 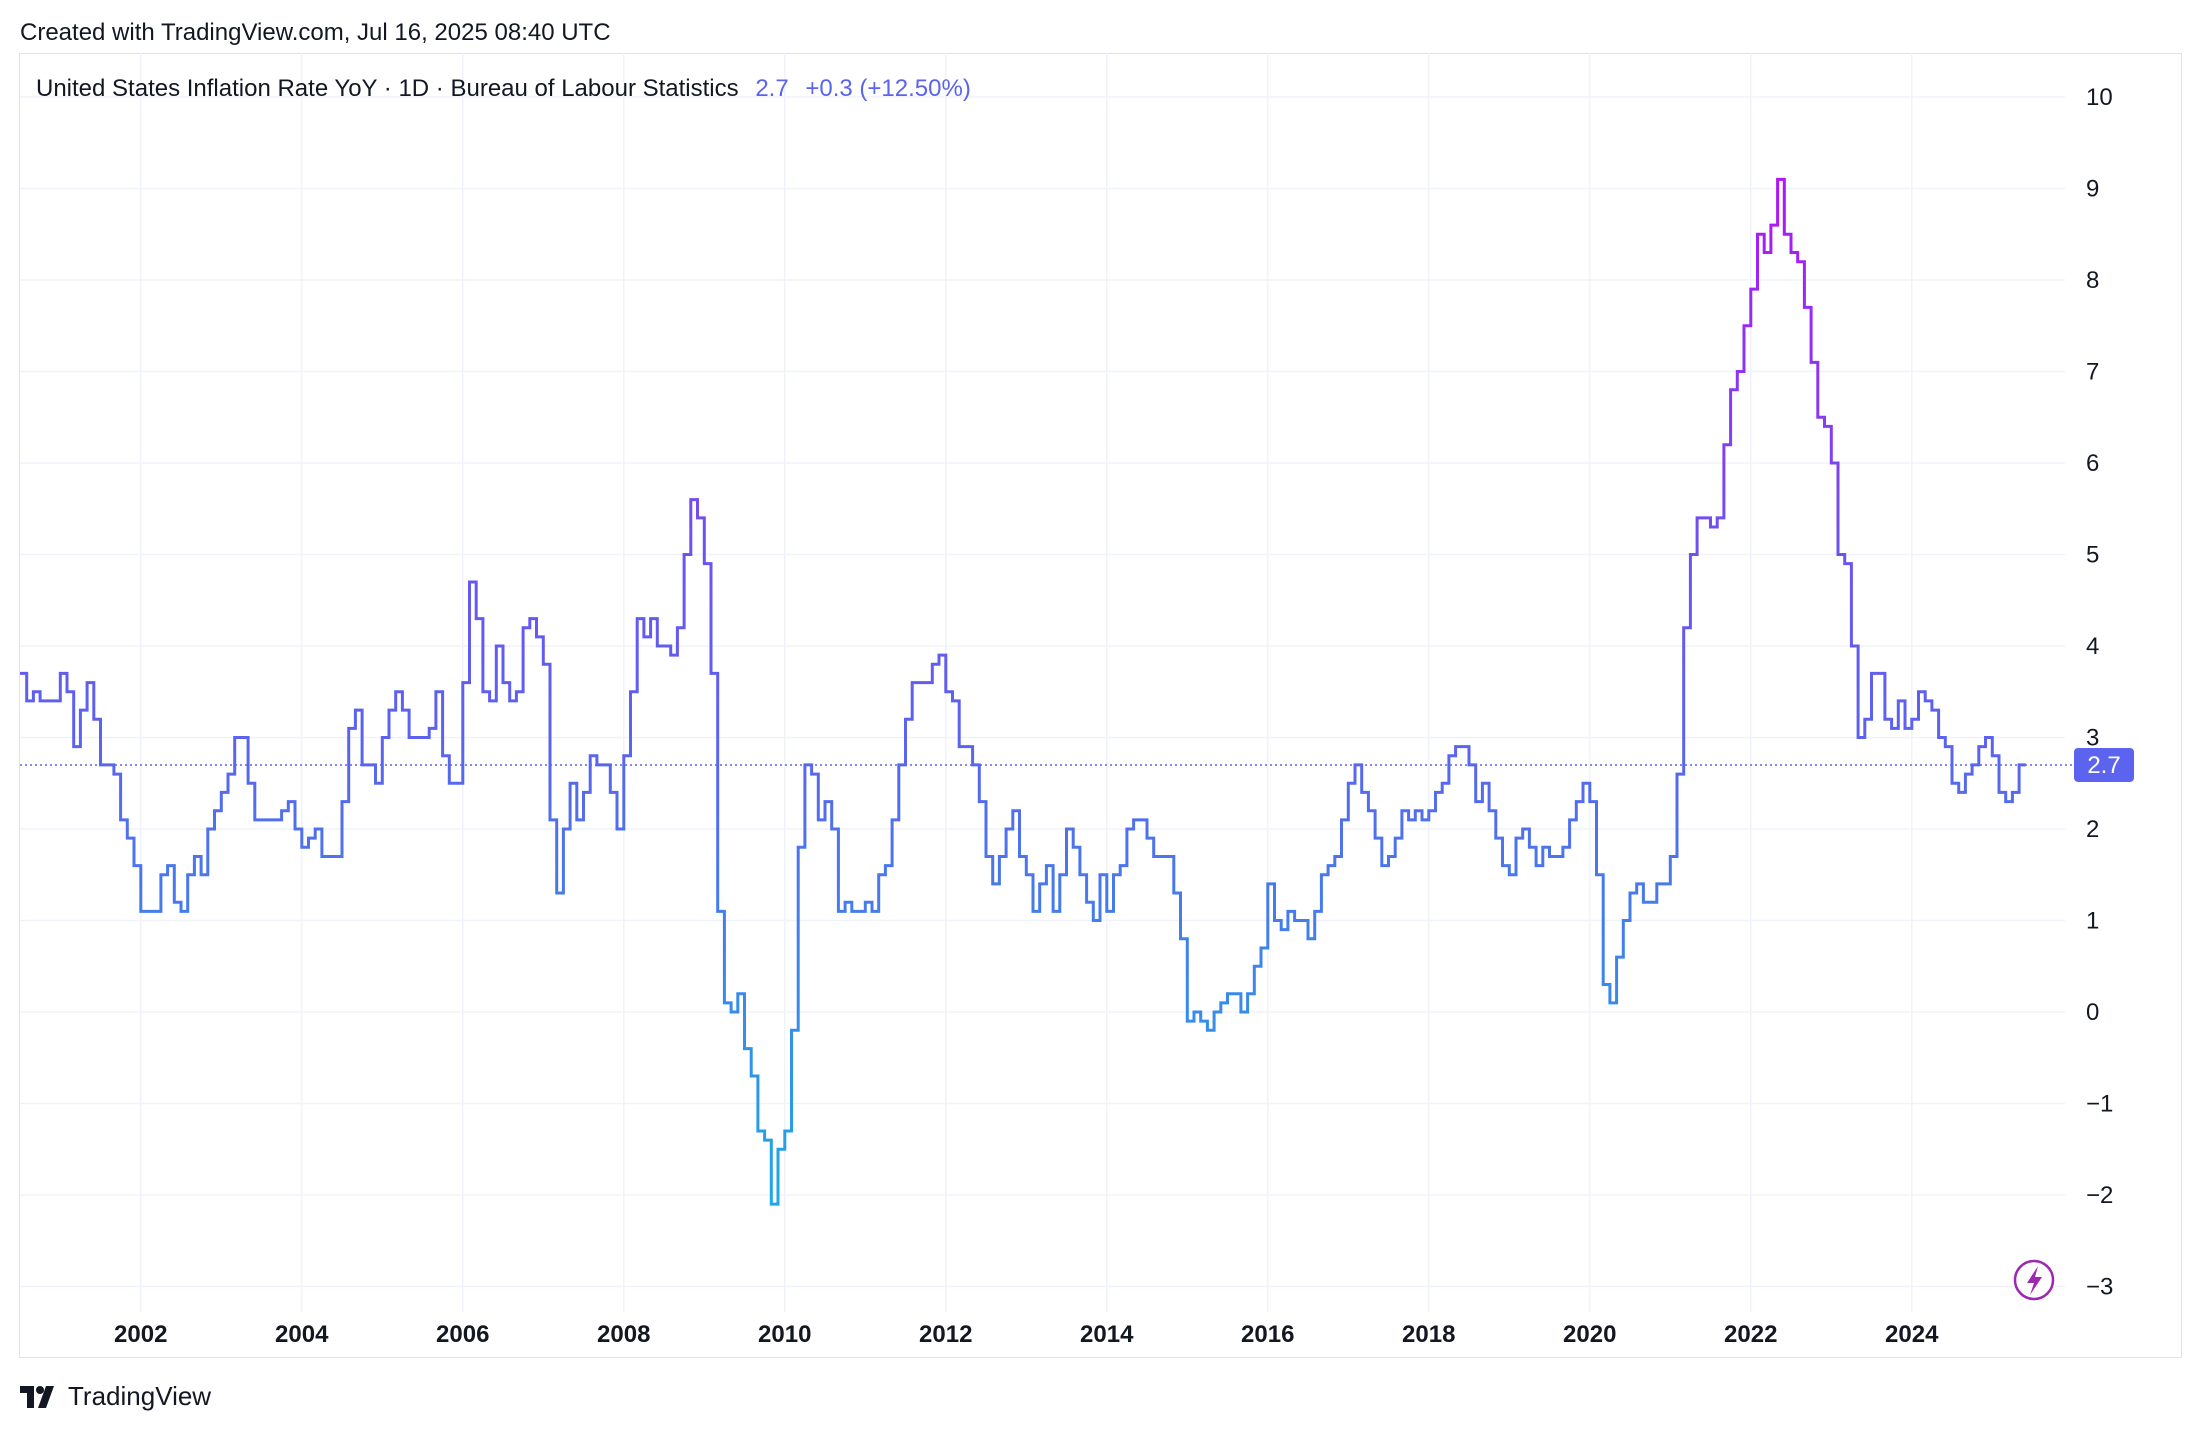 What do you see at coordinates (1107, 1334) in the screenshot?
I see `x-tick-label: 2014` at bounding box center [1107, 1334].